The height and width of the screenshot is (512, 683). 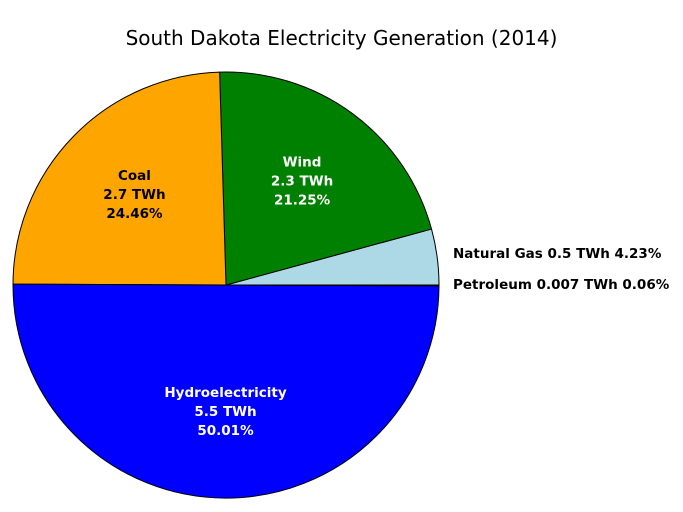 What do you see at coordinates (134, 195) in the screenshot?
I see `slice-label-coal: Coal 2.7 TWh 24.46%` at bounding box center [134, 195].